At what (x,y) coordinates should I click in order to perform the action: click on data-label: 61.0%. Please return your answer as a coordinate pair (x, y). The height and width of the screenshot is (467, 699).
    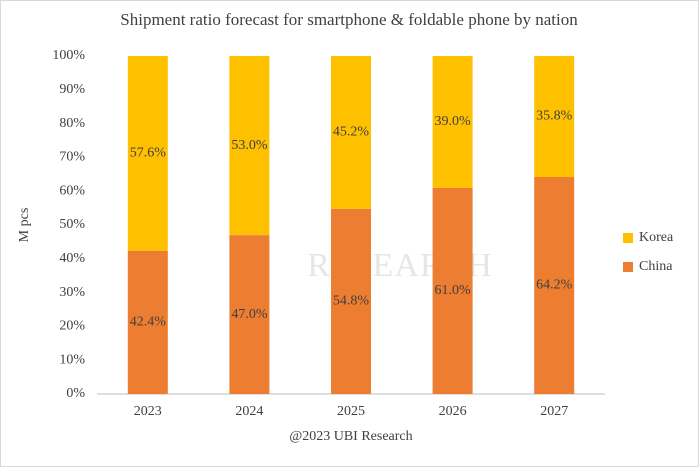
    Looking at the image, I should click on (453, 290).